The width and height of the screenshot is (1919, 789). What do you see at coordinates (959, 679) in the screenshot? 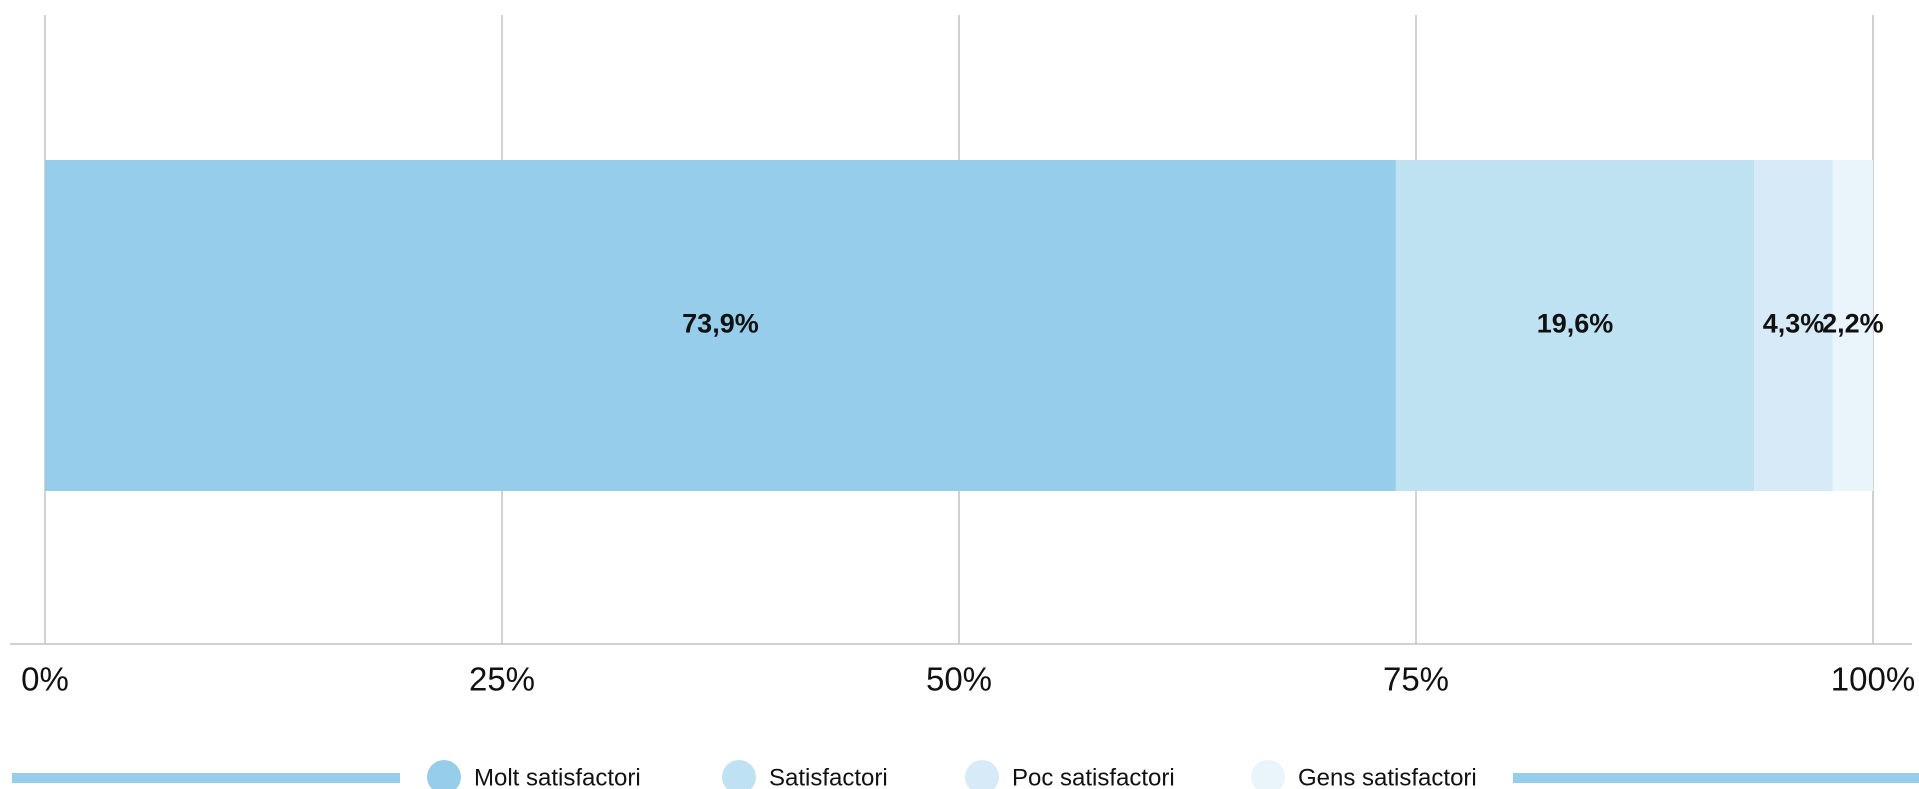
I see `x-tick-label: 50%` at bounding box center [959, 679].